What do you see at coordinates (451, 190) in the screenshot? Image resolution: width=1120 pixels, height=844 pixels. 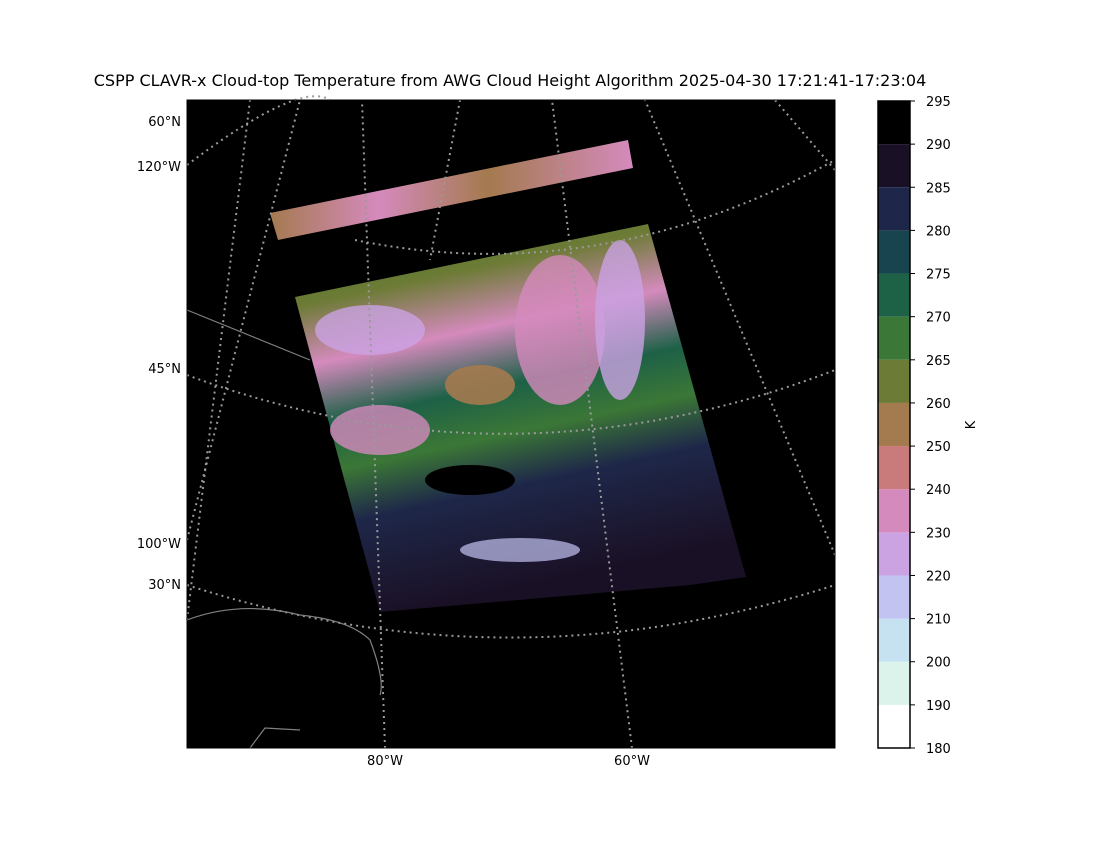 I see `swath-north` at bounding box center [451, 190].